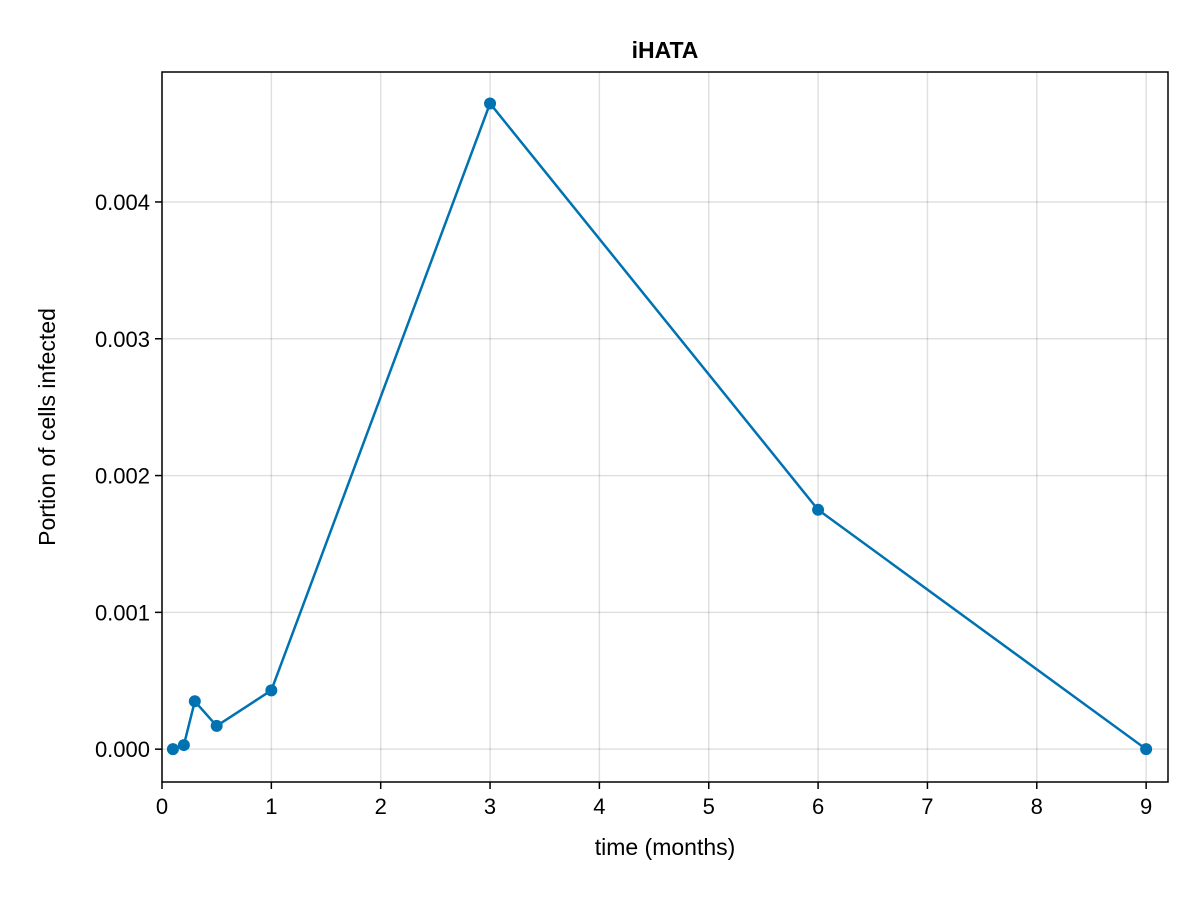 The width and height of the screenshot is (1200, 900). What do you see at coordinates (122, 476) in the screenshot?
I see `y-tick-label: 0.002` at bounding box center [122, 476].